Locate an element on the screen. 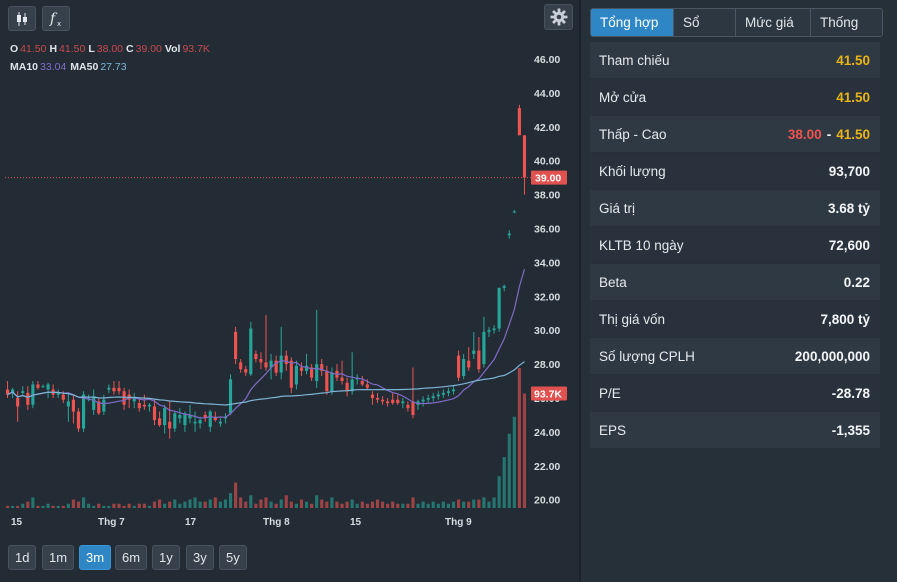  tab-2: Sổ lệnh is located at coordinates (704, 22).